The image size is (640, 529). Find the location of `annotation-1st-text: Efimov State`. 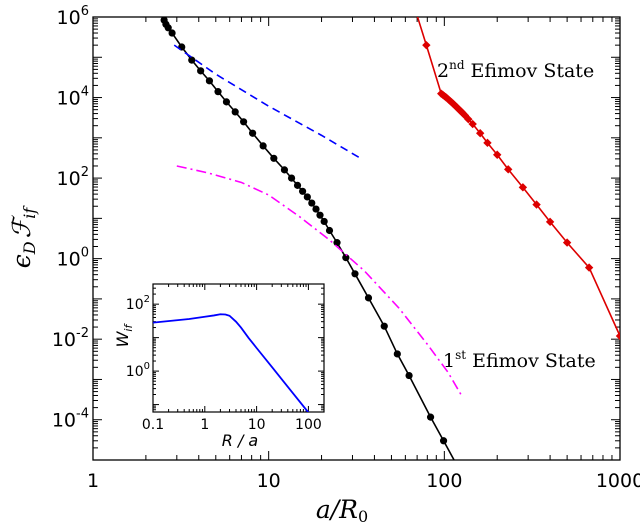

annotation-1st-text: Efimov State is located at coordinates (531, 361).